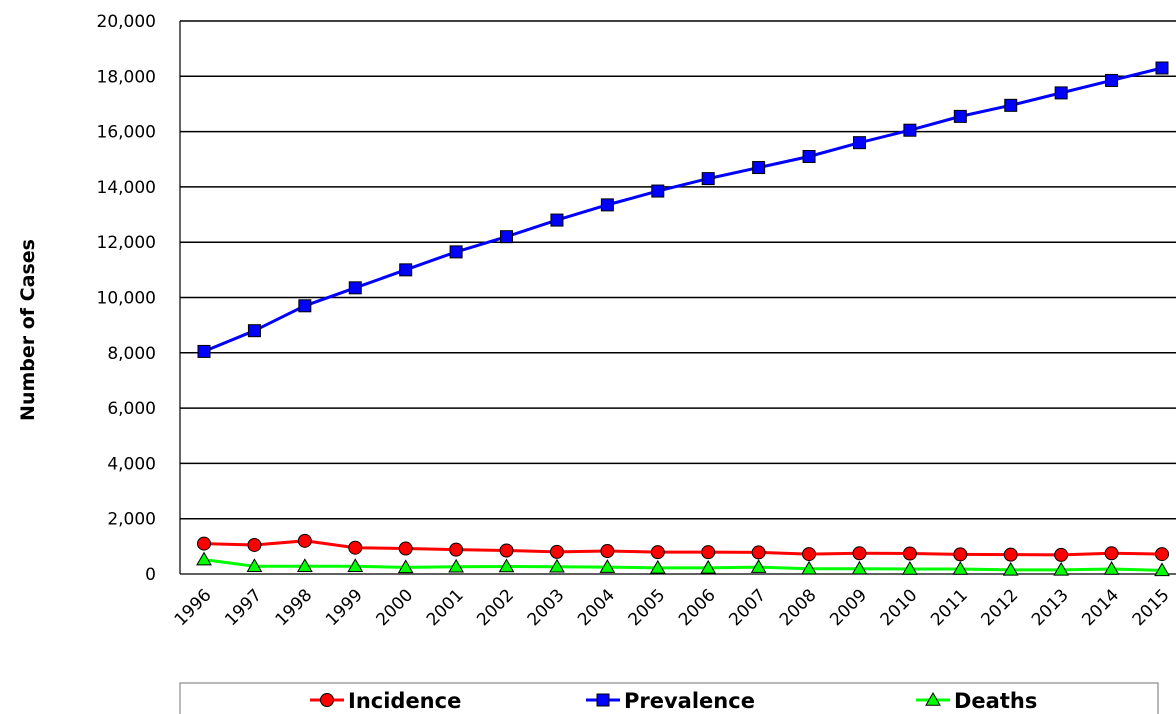 The image size is (1176, 714). What do you see at coordinates (1100, 607) in the screenshot?
I see `x-tick-label: 2014` at bounding box center [1100, 607].